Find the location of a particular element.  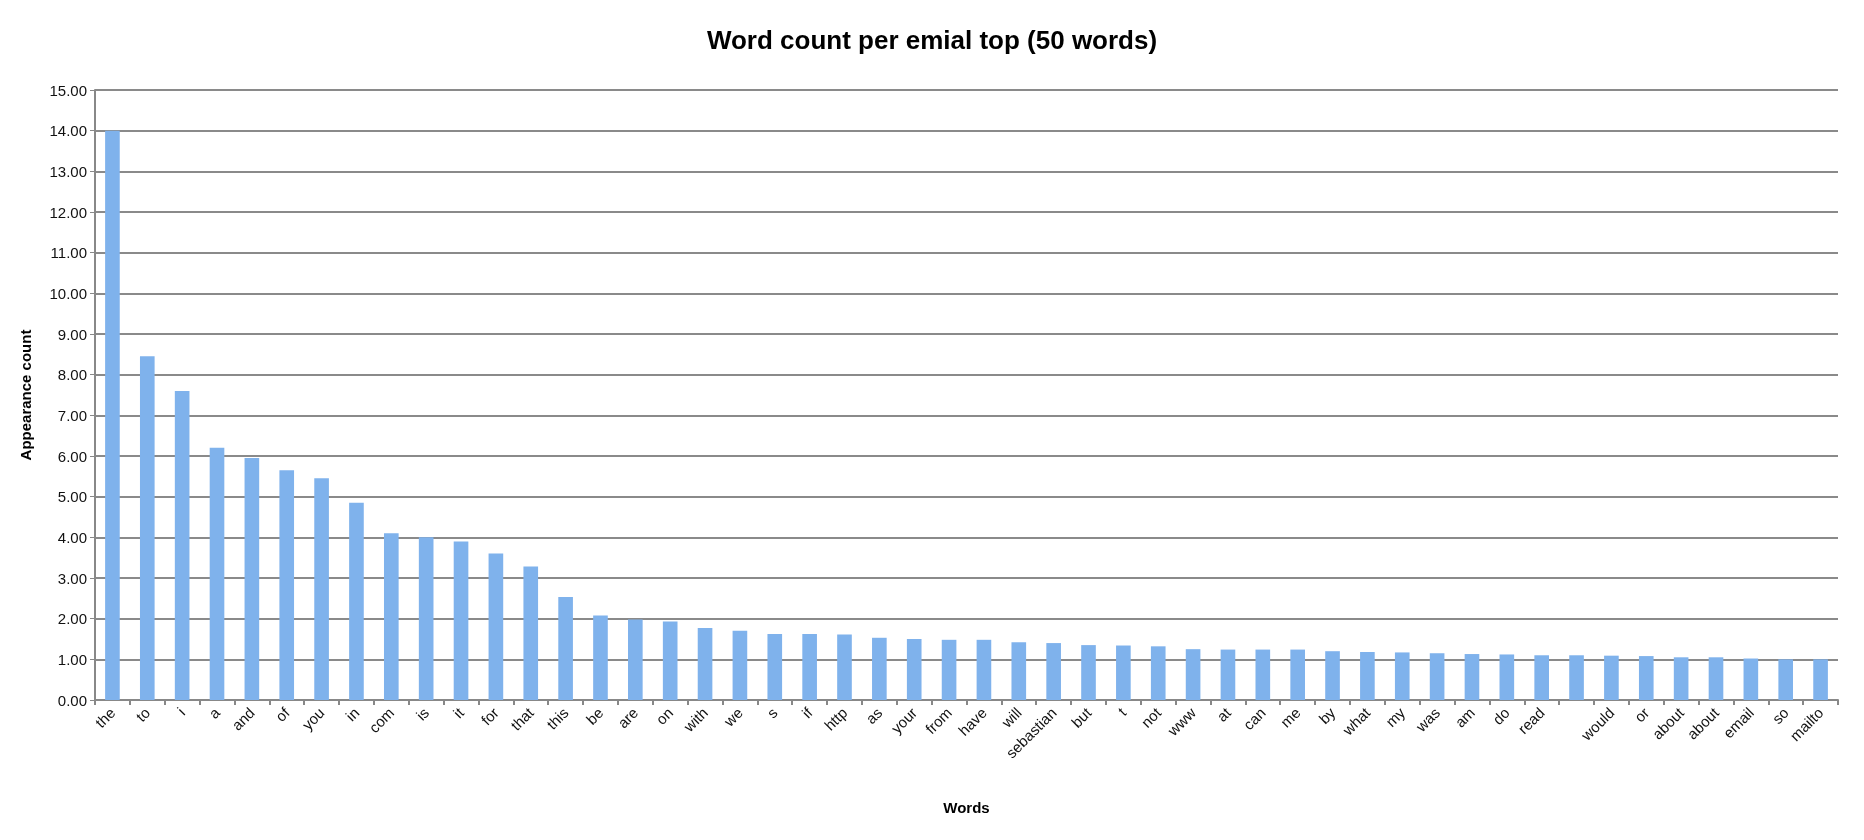

x-tick-label: are is located at coordinates (628, 717).